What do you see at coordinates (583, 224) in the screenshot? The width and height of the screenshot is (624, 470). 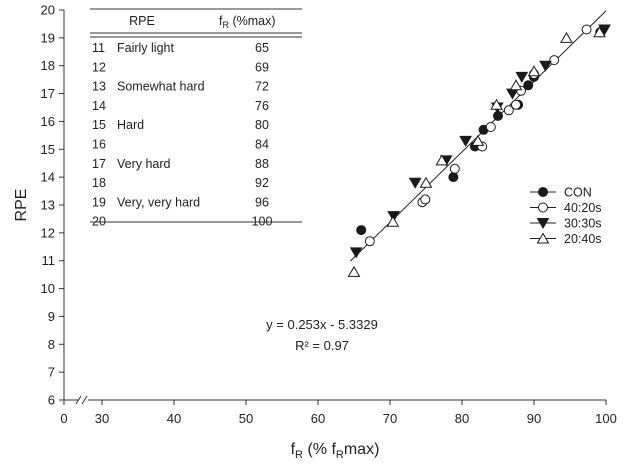 I see `legend-label: 30:30s` at bounding box center [583, 224].